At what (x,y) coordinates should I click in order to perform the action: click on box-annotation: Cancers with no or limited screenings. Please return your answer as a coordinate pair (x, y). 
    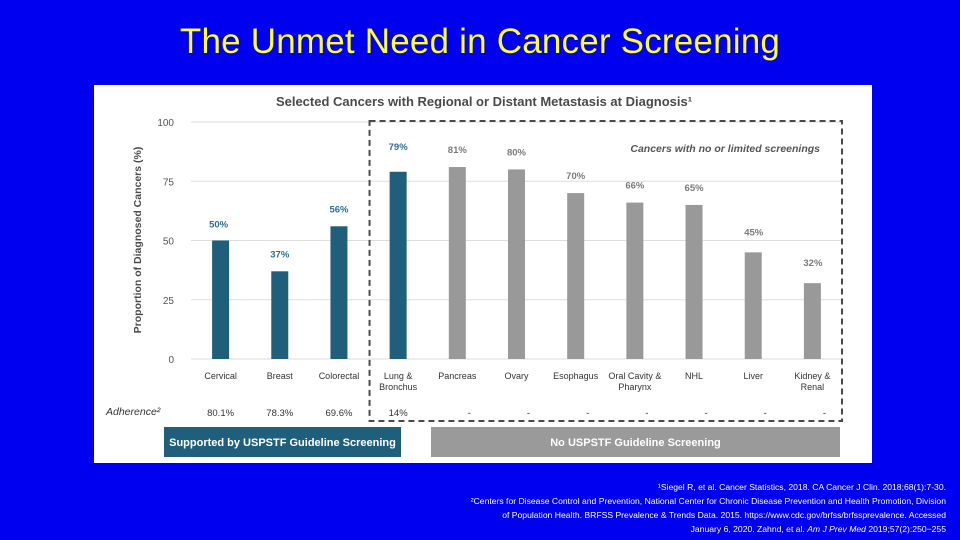
    Looking at the image, I should click on (725, 149).